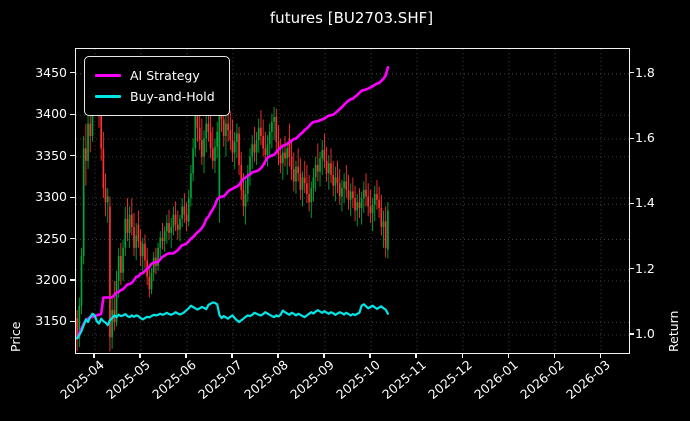 The image size is (690, 421). What do you see at coordinates (174, 380) in the screenshot?
I see `date-tick-label: 2025-06` at bounding box center [174, 380].